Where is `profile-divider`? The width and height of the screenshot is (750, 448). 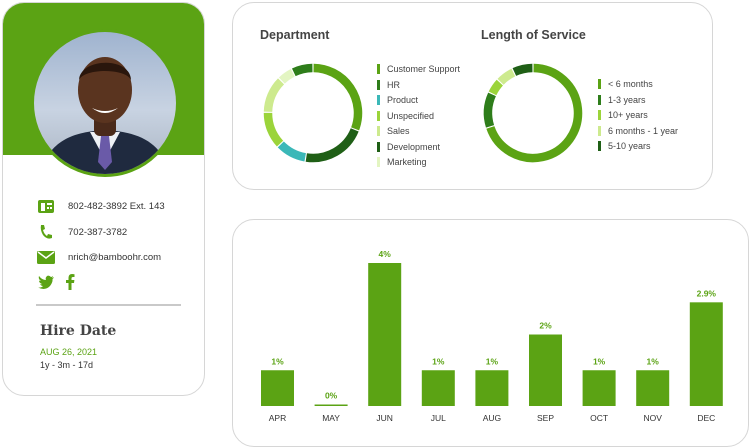
profile-divider is located at coordinates (108, 305).